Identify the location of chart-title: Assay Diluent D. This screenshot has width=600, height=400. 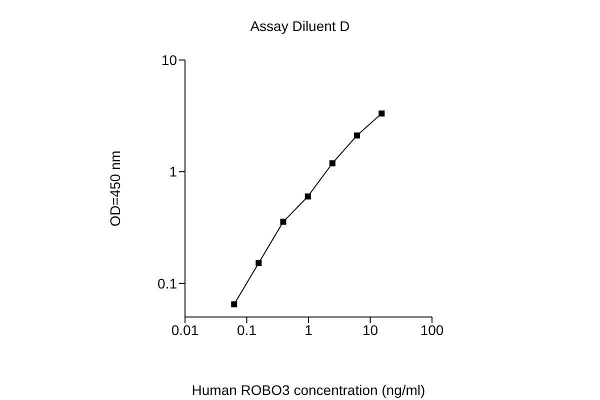
(300, 26).